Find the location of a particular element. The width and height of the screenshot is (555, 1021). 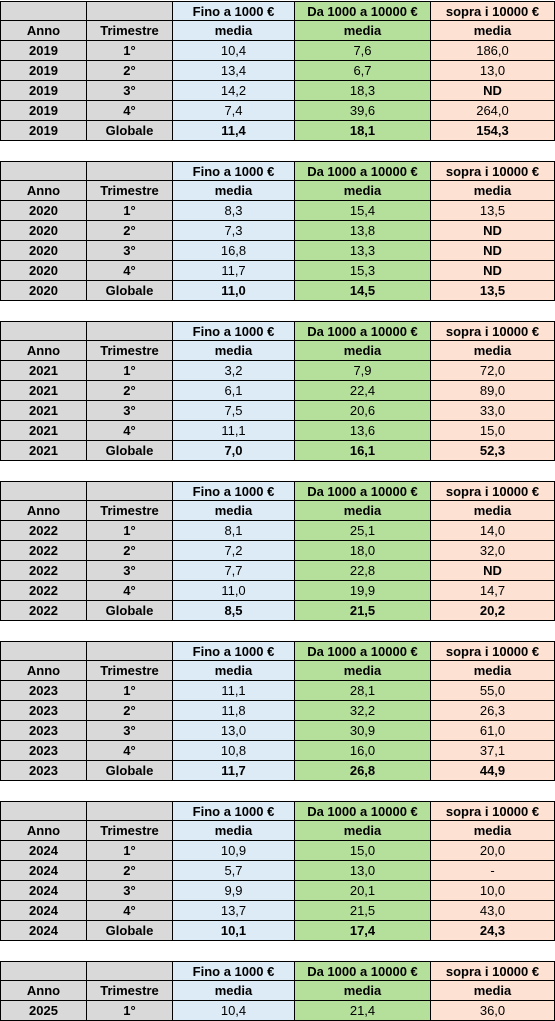

table-row: 2019 3° 14,2 18,3 ND is located at coordinates (277, 91).